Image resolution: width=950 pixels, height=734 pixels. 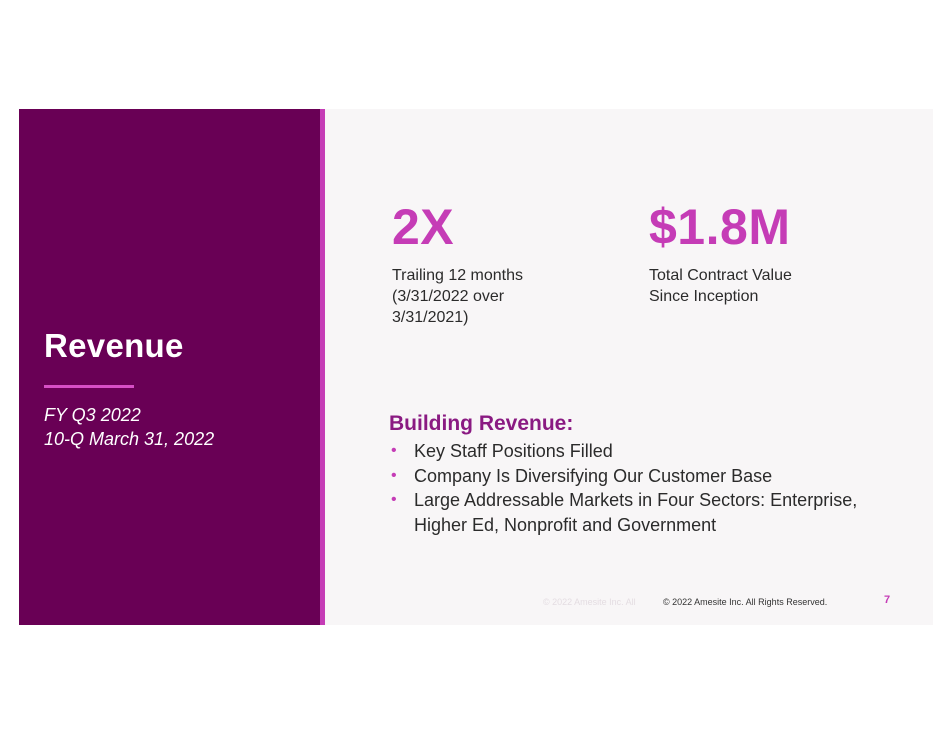 I want to click on accent-divider, so click(x=322, y=367).